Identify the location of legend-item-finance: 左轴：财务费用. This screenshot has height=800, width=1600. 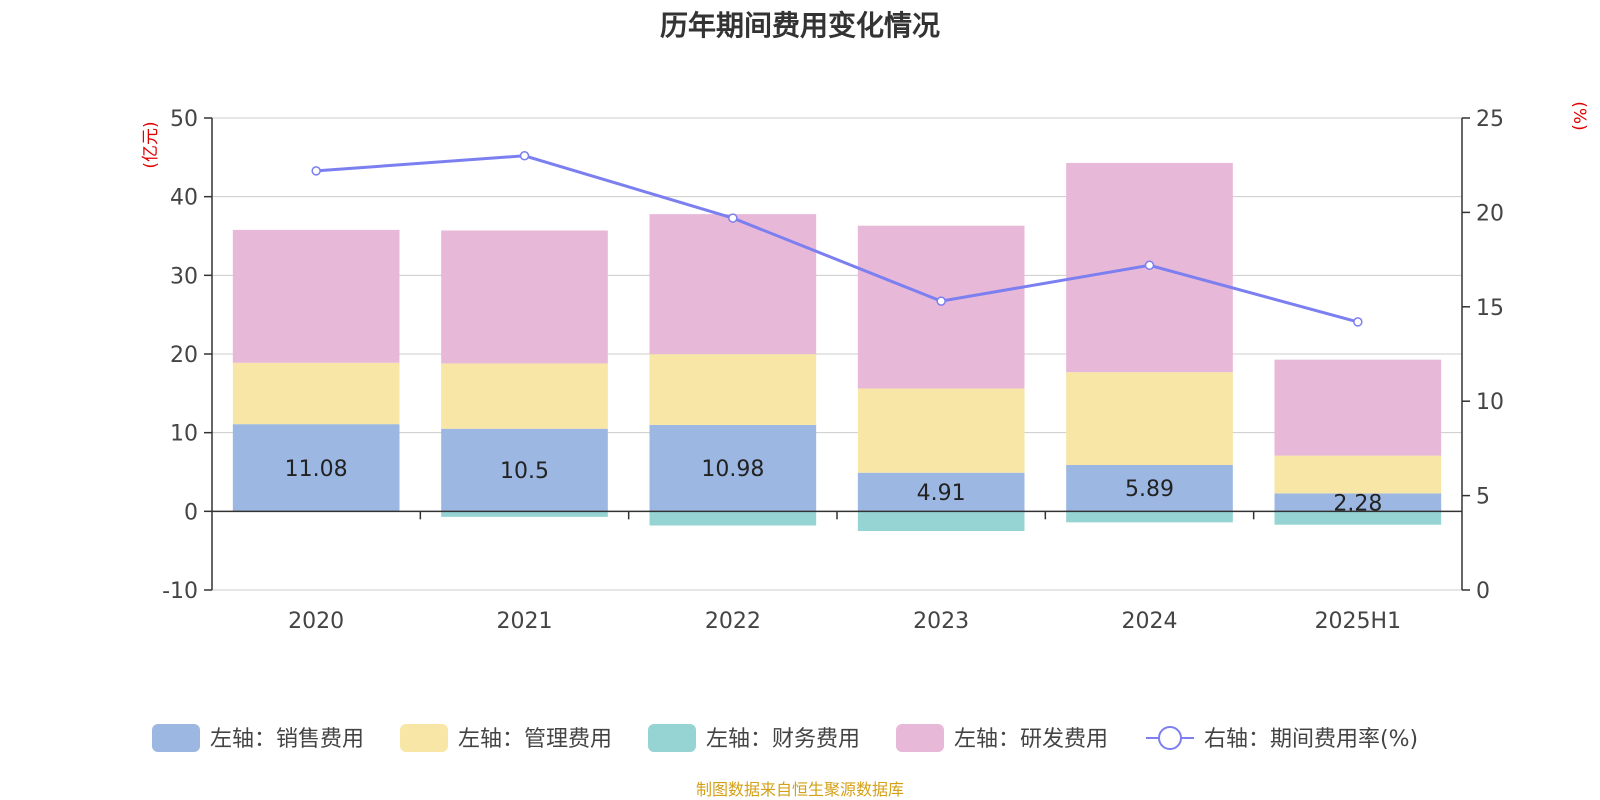
(754, 738).